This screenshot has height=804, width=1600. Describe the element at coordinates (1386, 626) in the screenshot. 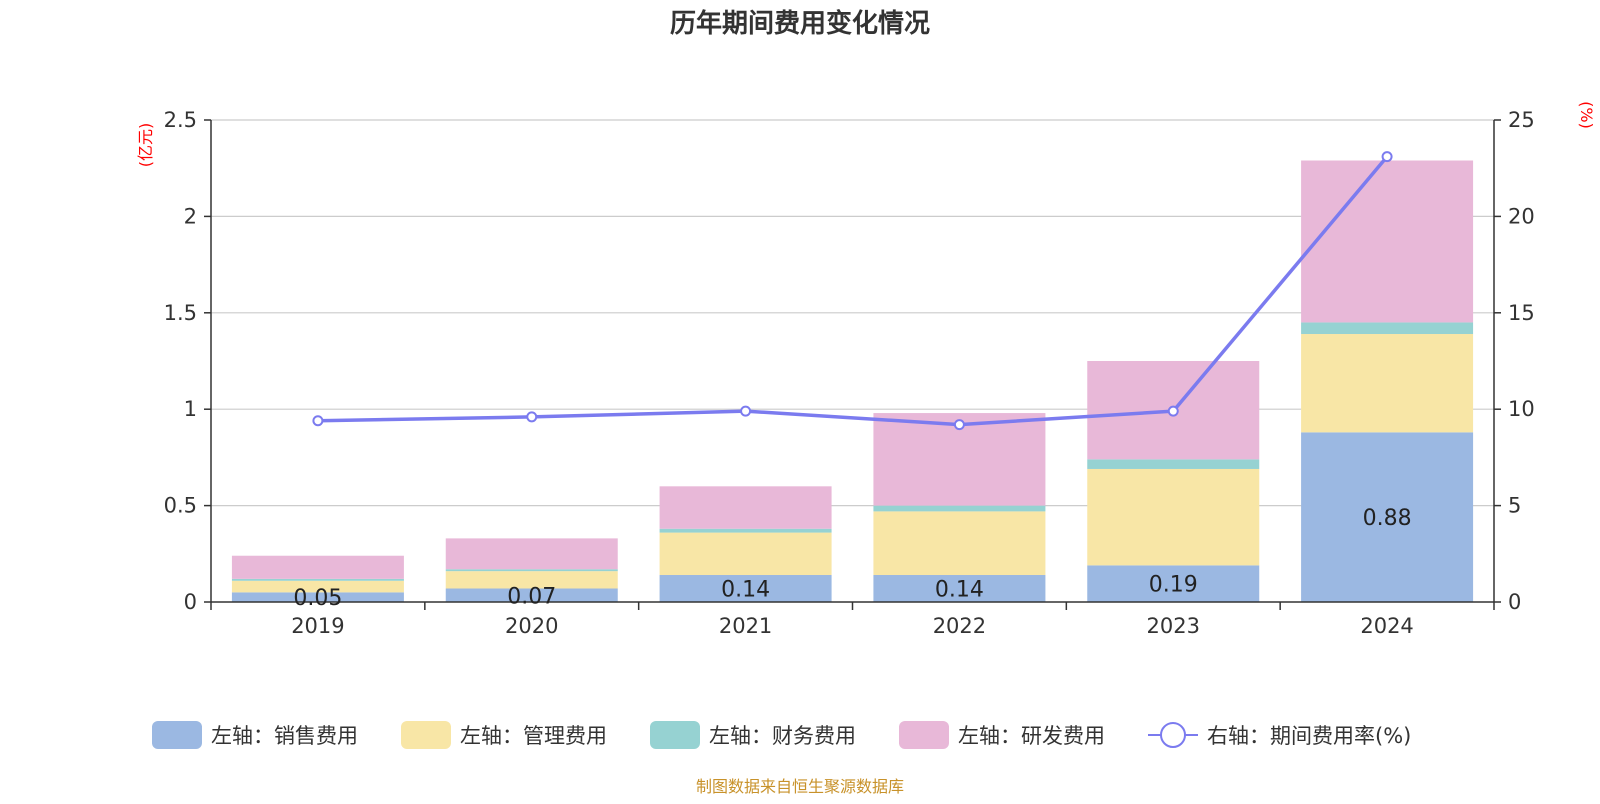

I see `x-tick-label: 2024` at that location.